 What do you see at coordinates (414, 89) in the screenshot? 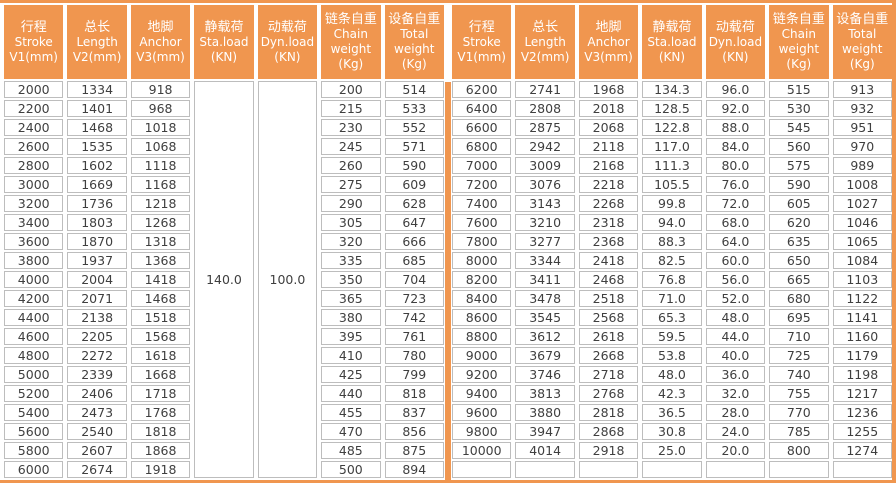
I see `table-cell: 514` at bounding box center [414, 89].